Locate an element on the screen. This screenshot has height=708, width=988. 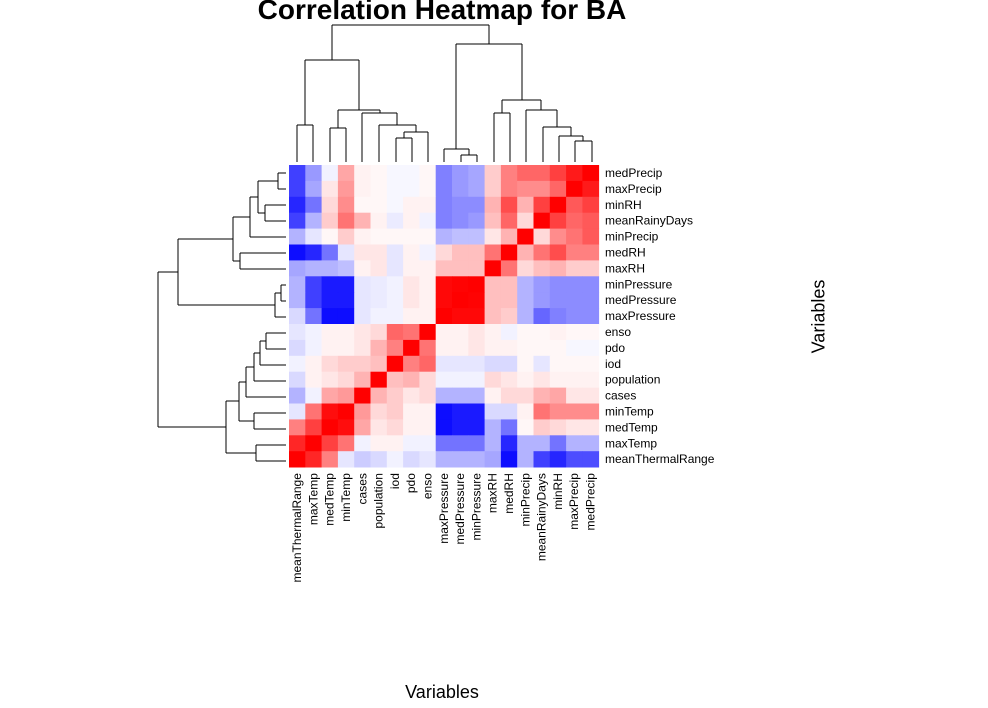
row-tick-label: maxRH is located at coordinates (625, 268).